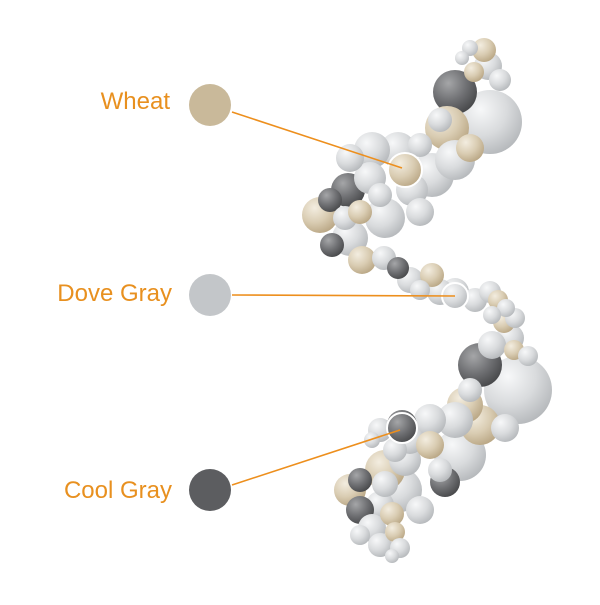 This screenshot has height=605, width=600. What do you see at coordinates (210, 105) in the screenshot?
I see `swatch-wheat` at bounding box center [210, 105].